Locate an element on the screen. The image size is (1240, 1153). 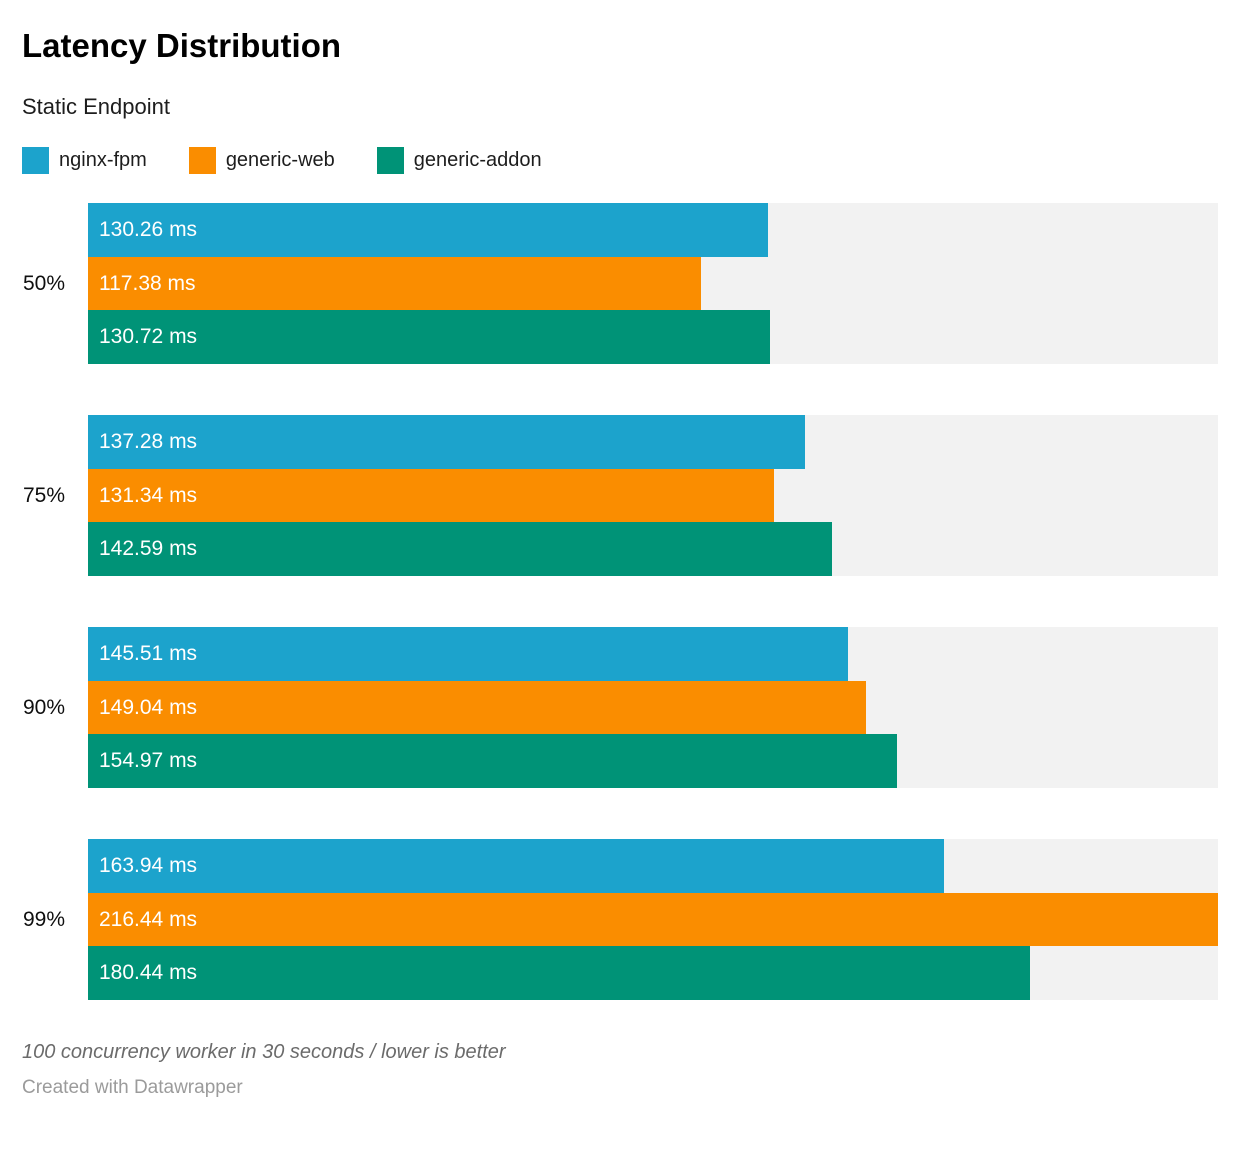
bar-generic-web: 117.38 ms is located at coordinates (394, 283).